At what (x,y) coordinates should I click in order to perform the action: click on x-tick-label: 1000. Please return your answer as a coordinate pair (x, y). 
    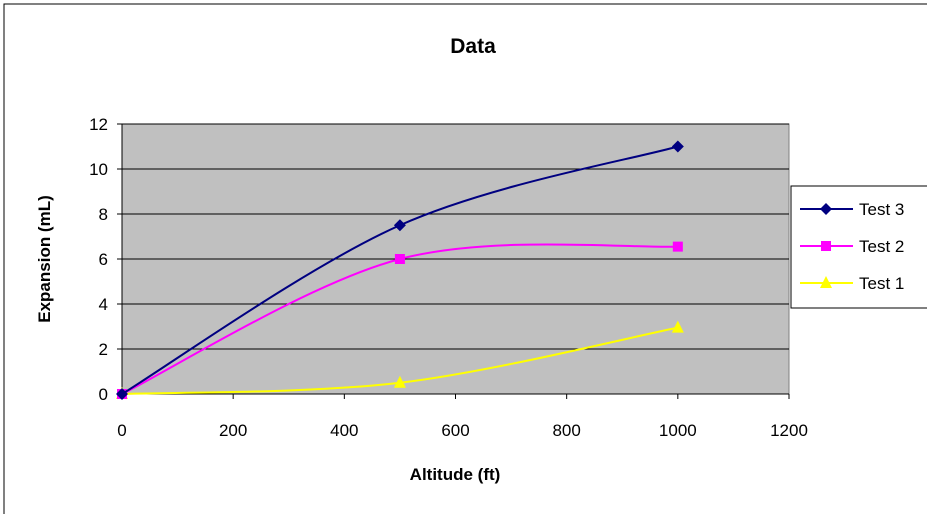
    Looking at the image, I should click on (678, 430).